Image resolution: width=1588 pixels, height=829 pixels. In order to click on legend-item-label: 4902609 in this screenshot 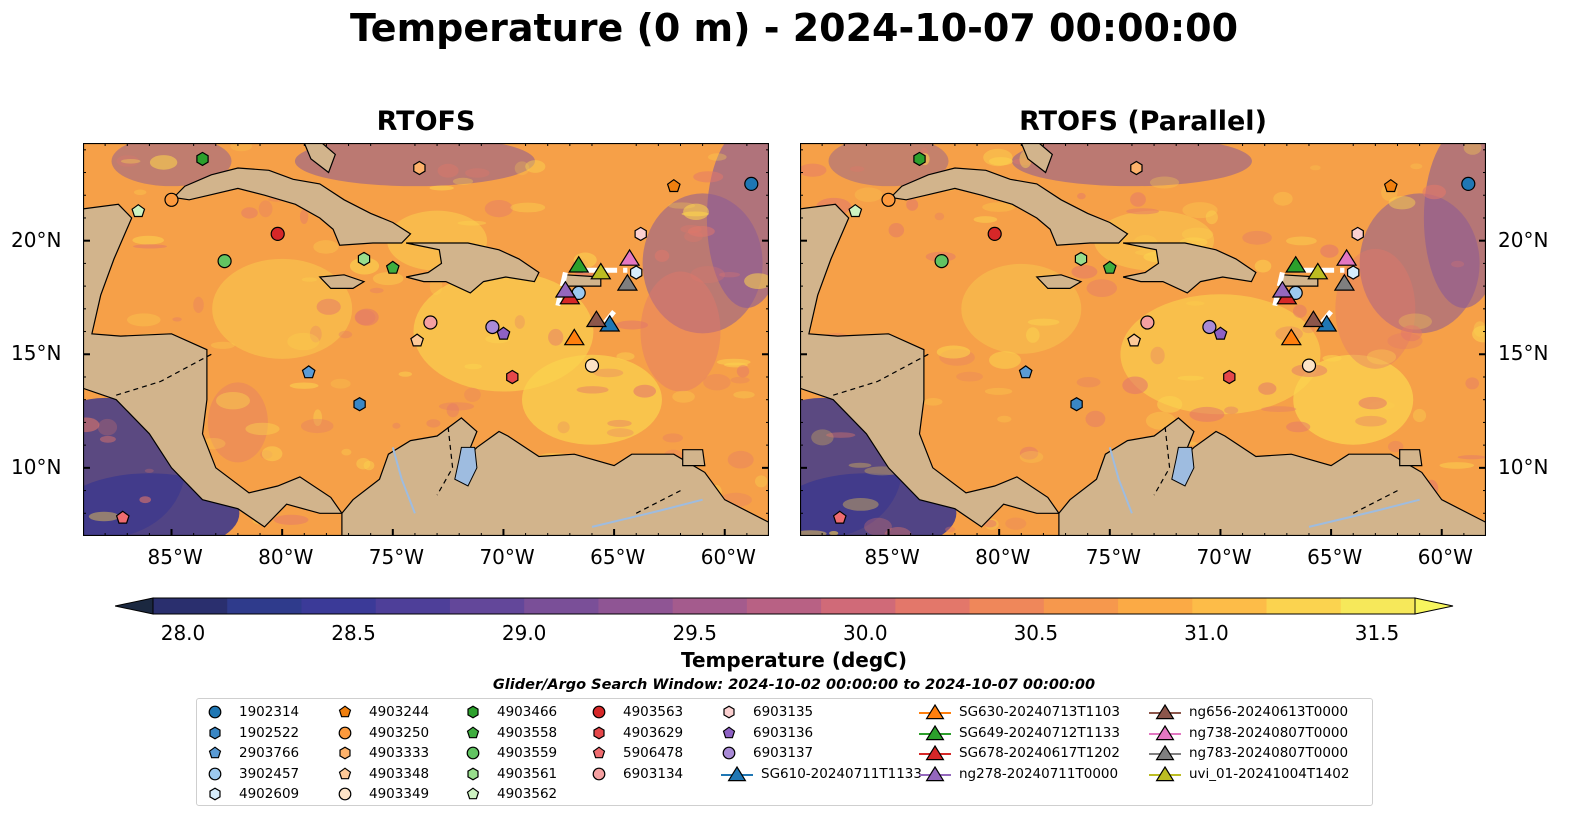, I will do `click(269, 794)`.